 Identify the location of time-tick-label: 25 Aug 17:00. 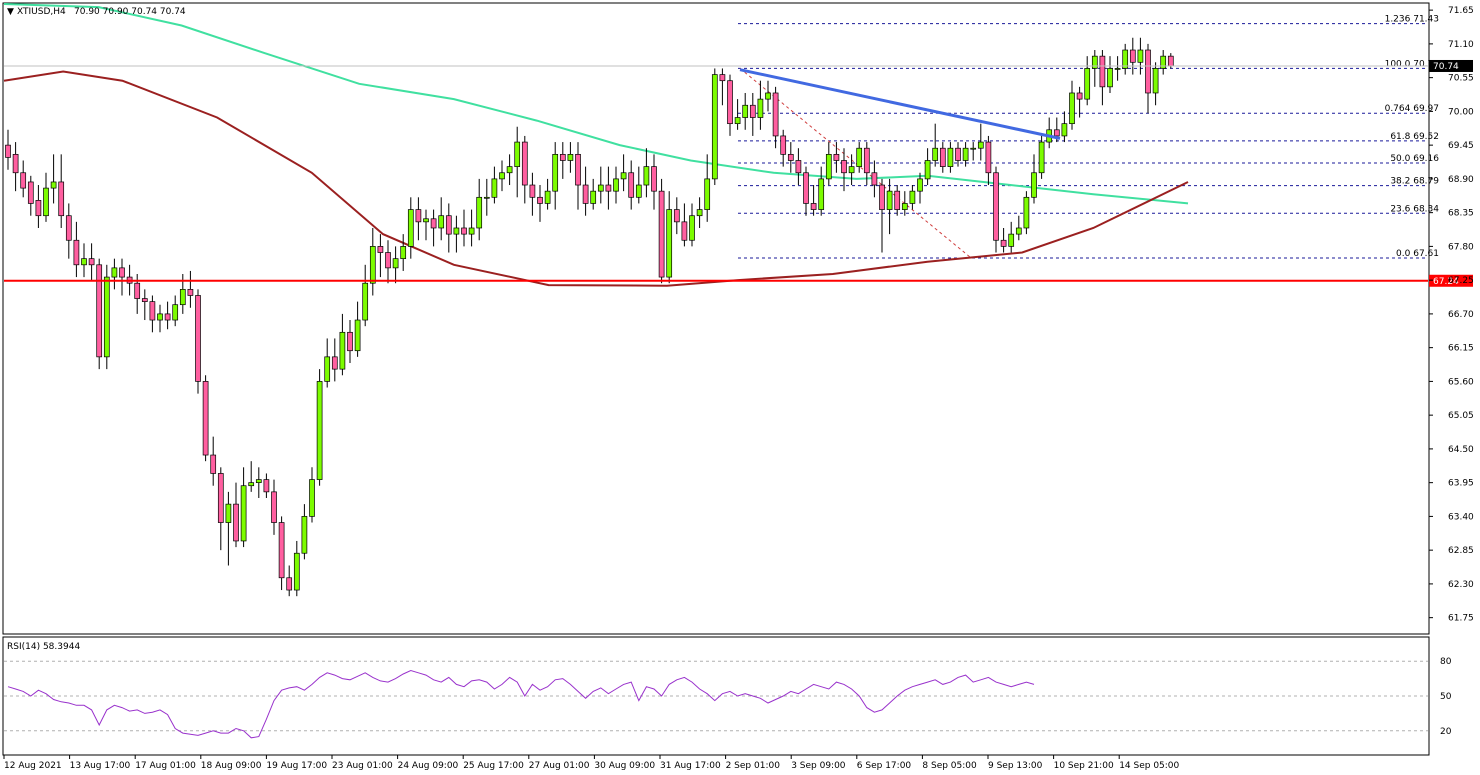
(493, 766).